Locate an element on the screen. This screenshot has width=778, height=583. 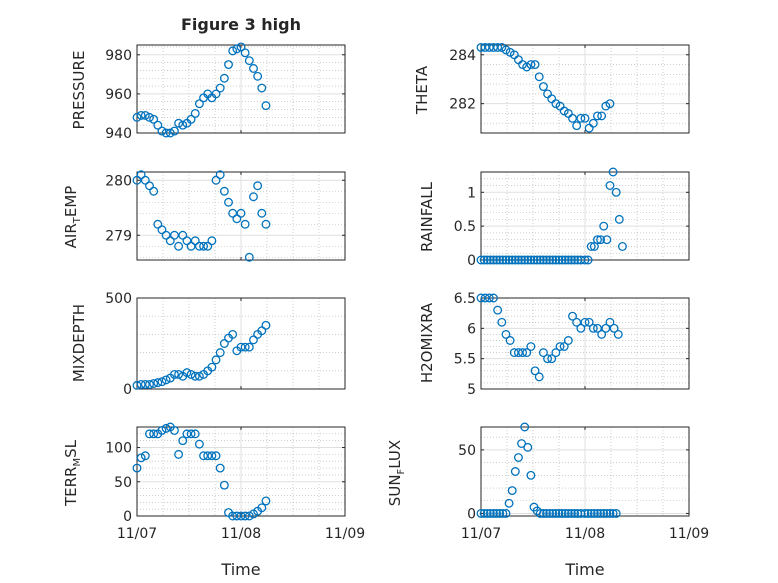
x-tick-label-terr-msl: 11/08 is located at coordinates (241, 534).